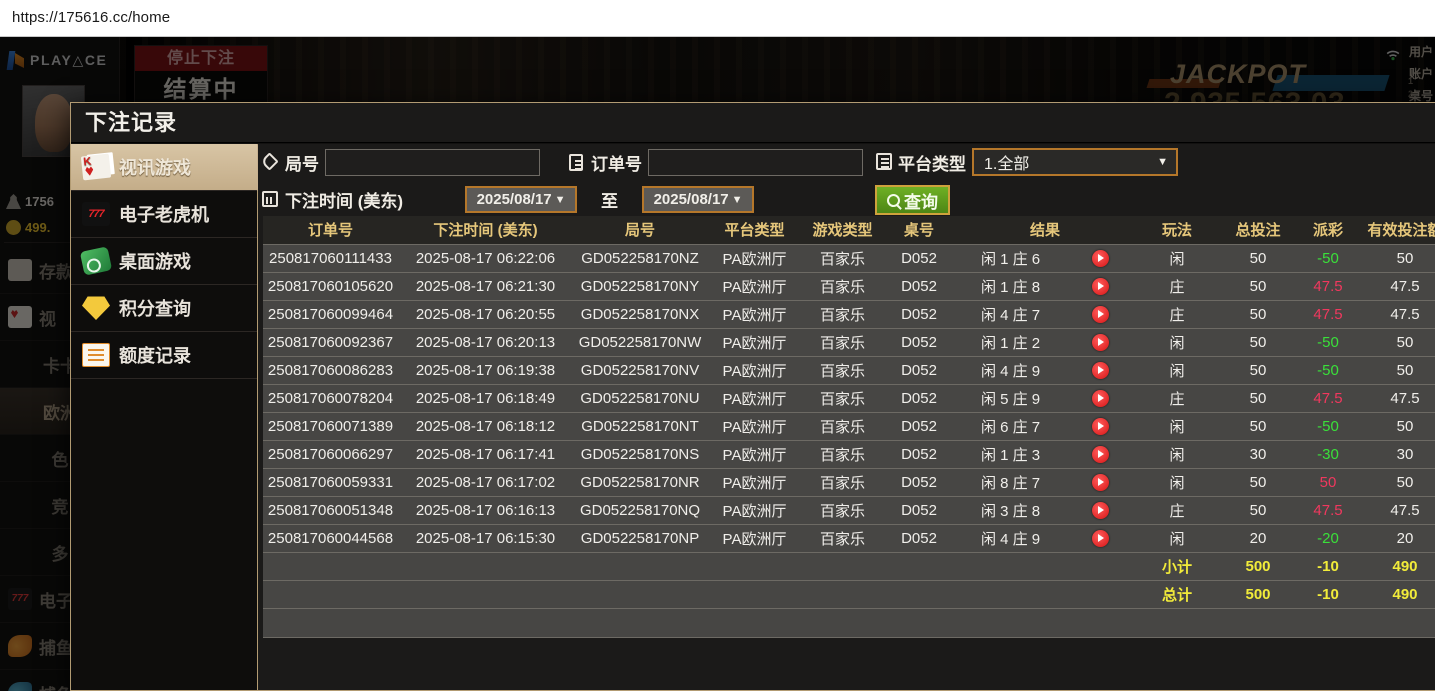  I want to click on cell-result: 闲 4 庄 9, so click(1045, 538).